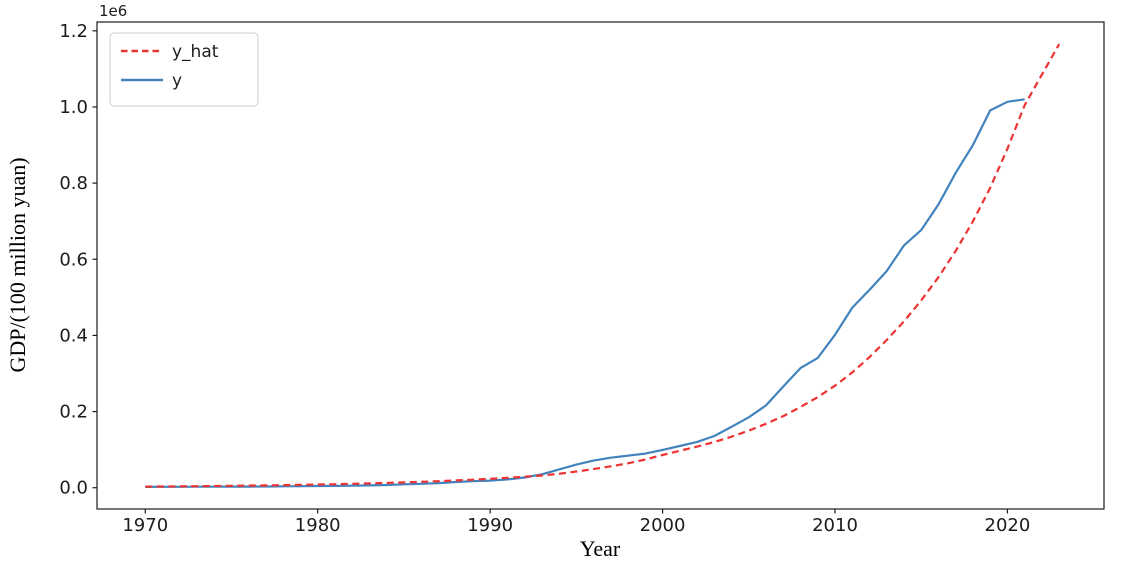 This screenshot has width=1140, height=575. What do you see at coordinates (576, 522) in the screenshot?
I see `x-axis: 1970 1980 1990 2000 2010 2020` at bounding box center [576, 522].